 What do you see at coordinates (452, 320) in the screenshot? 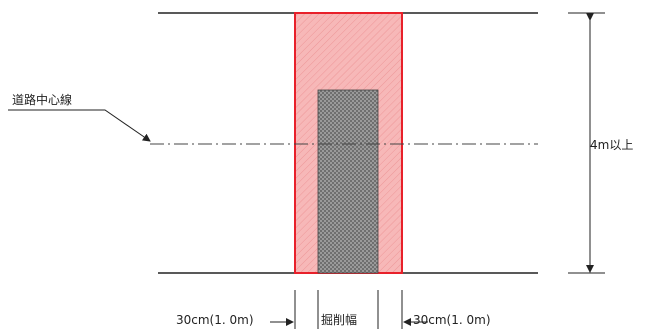
I see `right-offset-label: 30cm(1. 0m)` at bounding box center [452, 320].